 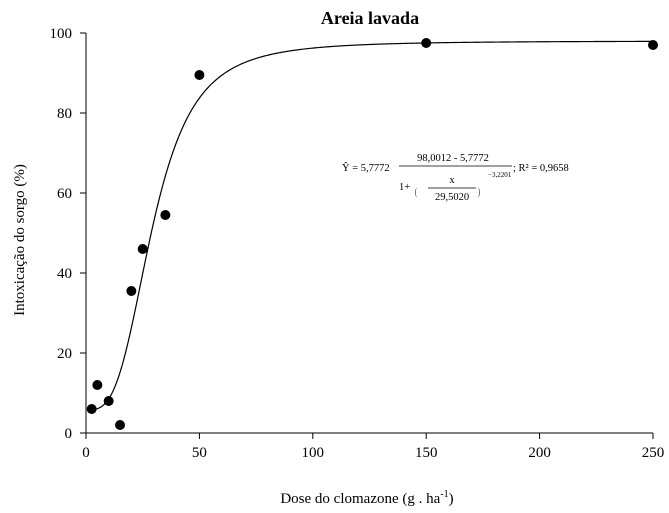 What do you see at coordinates (64, 274) in the screenshot?
I see `y-tick-label: 40` at bounding box center [64, 274].